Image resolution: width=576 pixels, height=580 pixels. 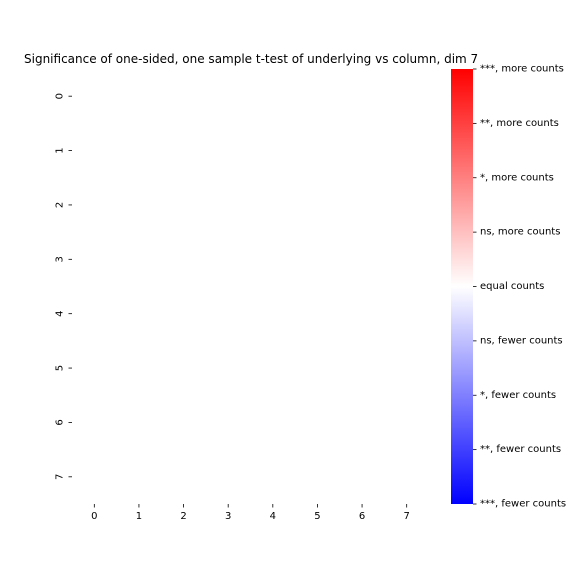 What do you see at coordinates (362, 516) in the screenshot?
I see `x-tick-label: 6` at bounding box center [362, 516].